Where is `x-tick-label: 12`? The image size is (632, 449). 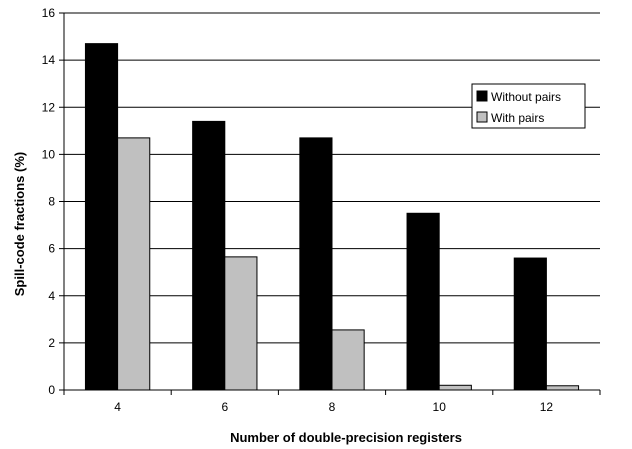 x-tick-label: 12 is located at coordinates (547, 407).